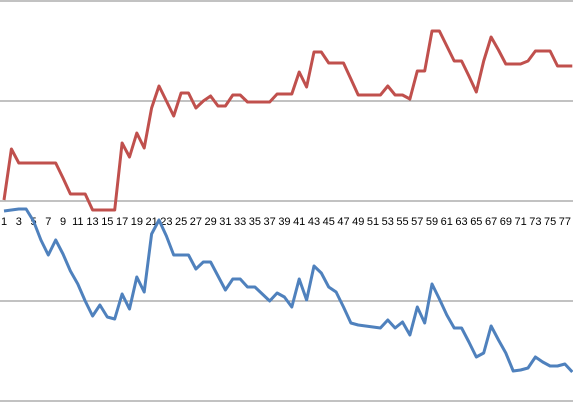 The image size is (573, 403). I want to click on x-tick-label: 17, so click(122, 222).